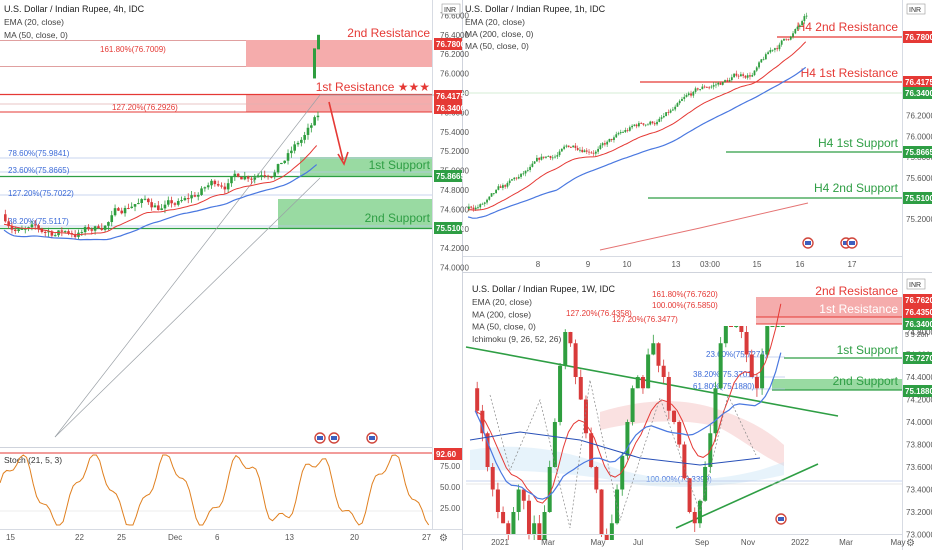 Image resolution: width=932 pixels, height=550 pixels. What do you see at coordinates (918, 358) in the screenshot?
I see `price-badge-text: 75.7270` at bounding box center [918, 358].